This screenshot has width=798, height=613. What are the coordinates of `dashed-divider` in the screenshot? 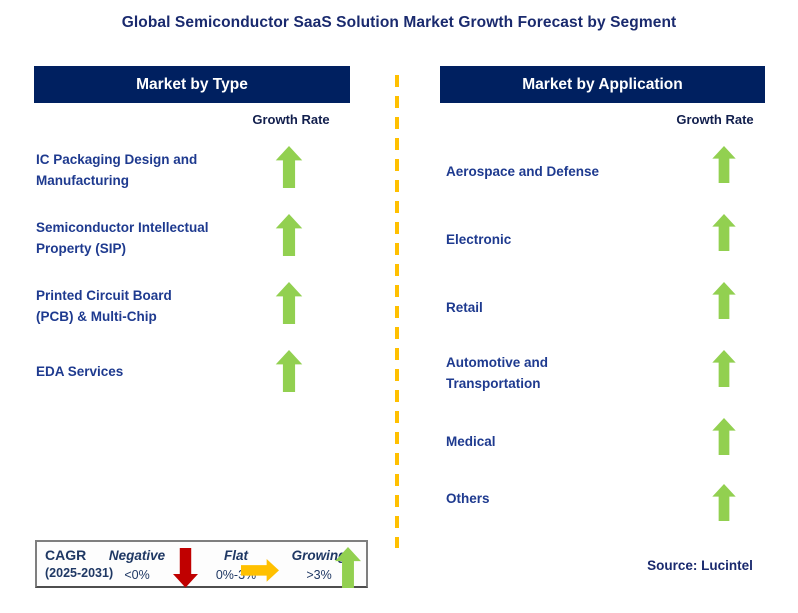 It's located at (397, 311).